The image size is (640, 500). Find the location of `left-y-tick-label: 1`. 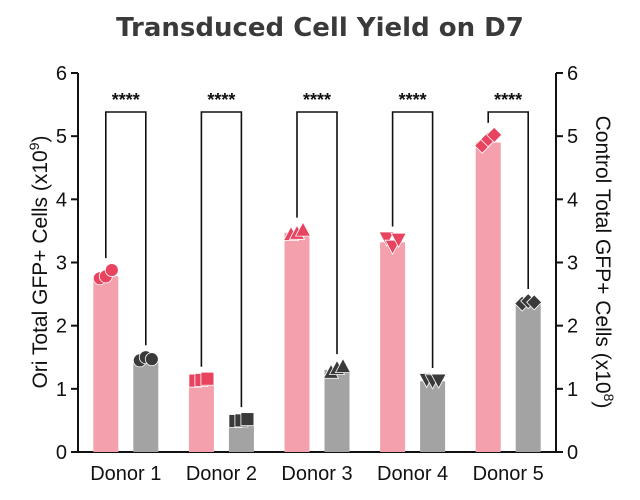

left-y-tick-label: 1 is located at coordinates (61, 390).